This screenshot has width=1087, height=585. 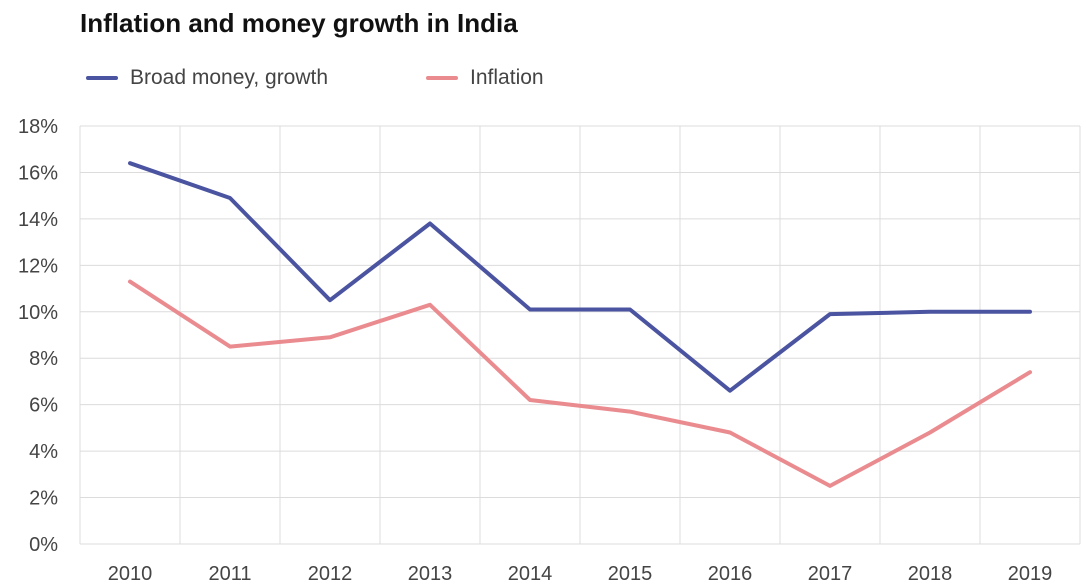 What do you see at coordinates (830, 574) in the screenshot?
I see `x-tick-label: 2017` at bounding box center [830, 574].